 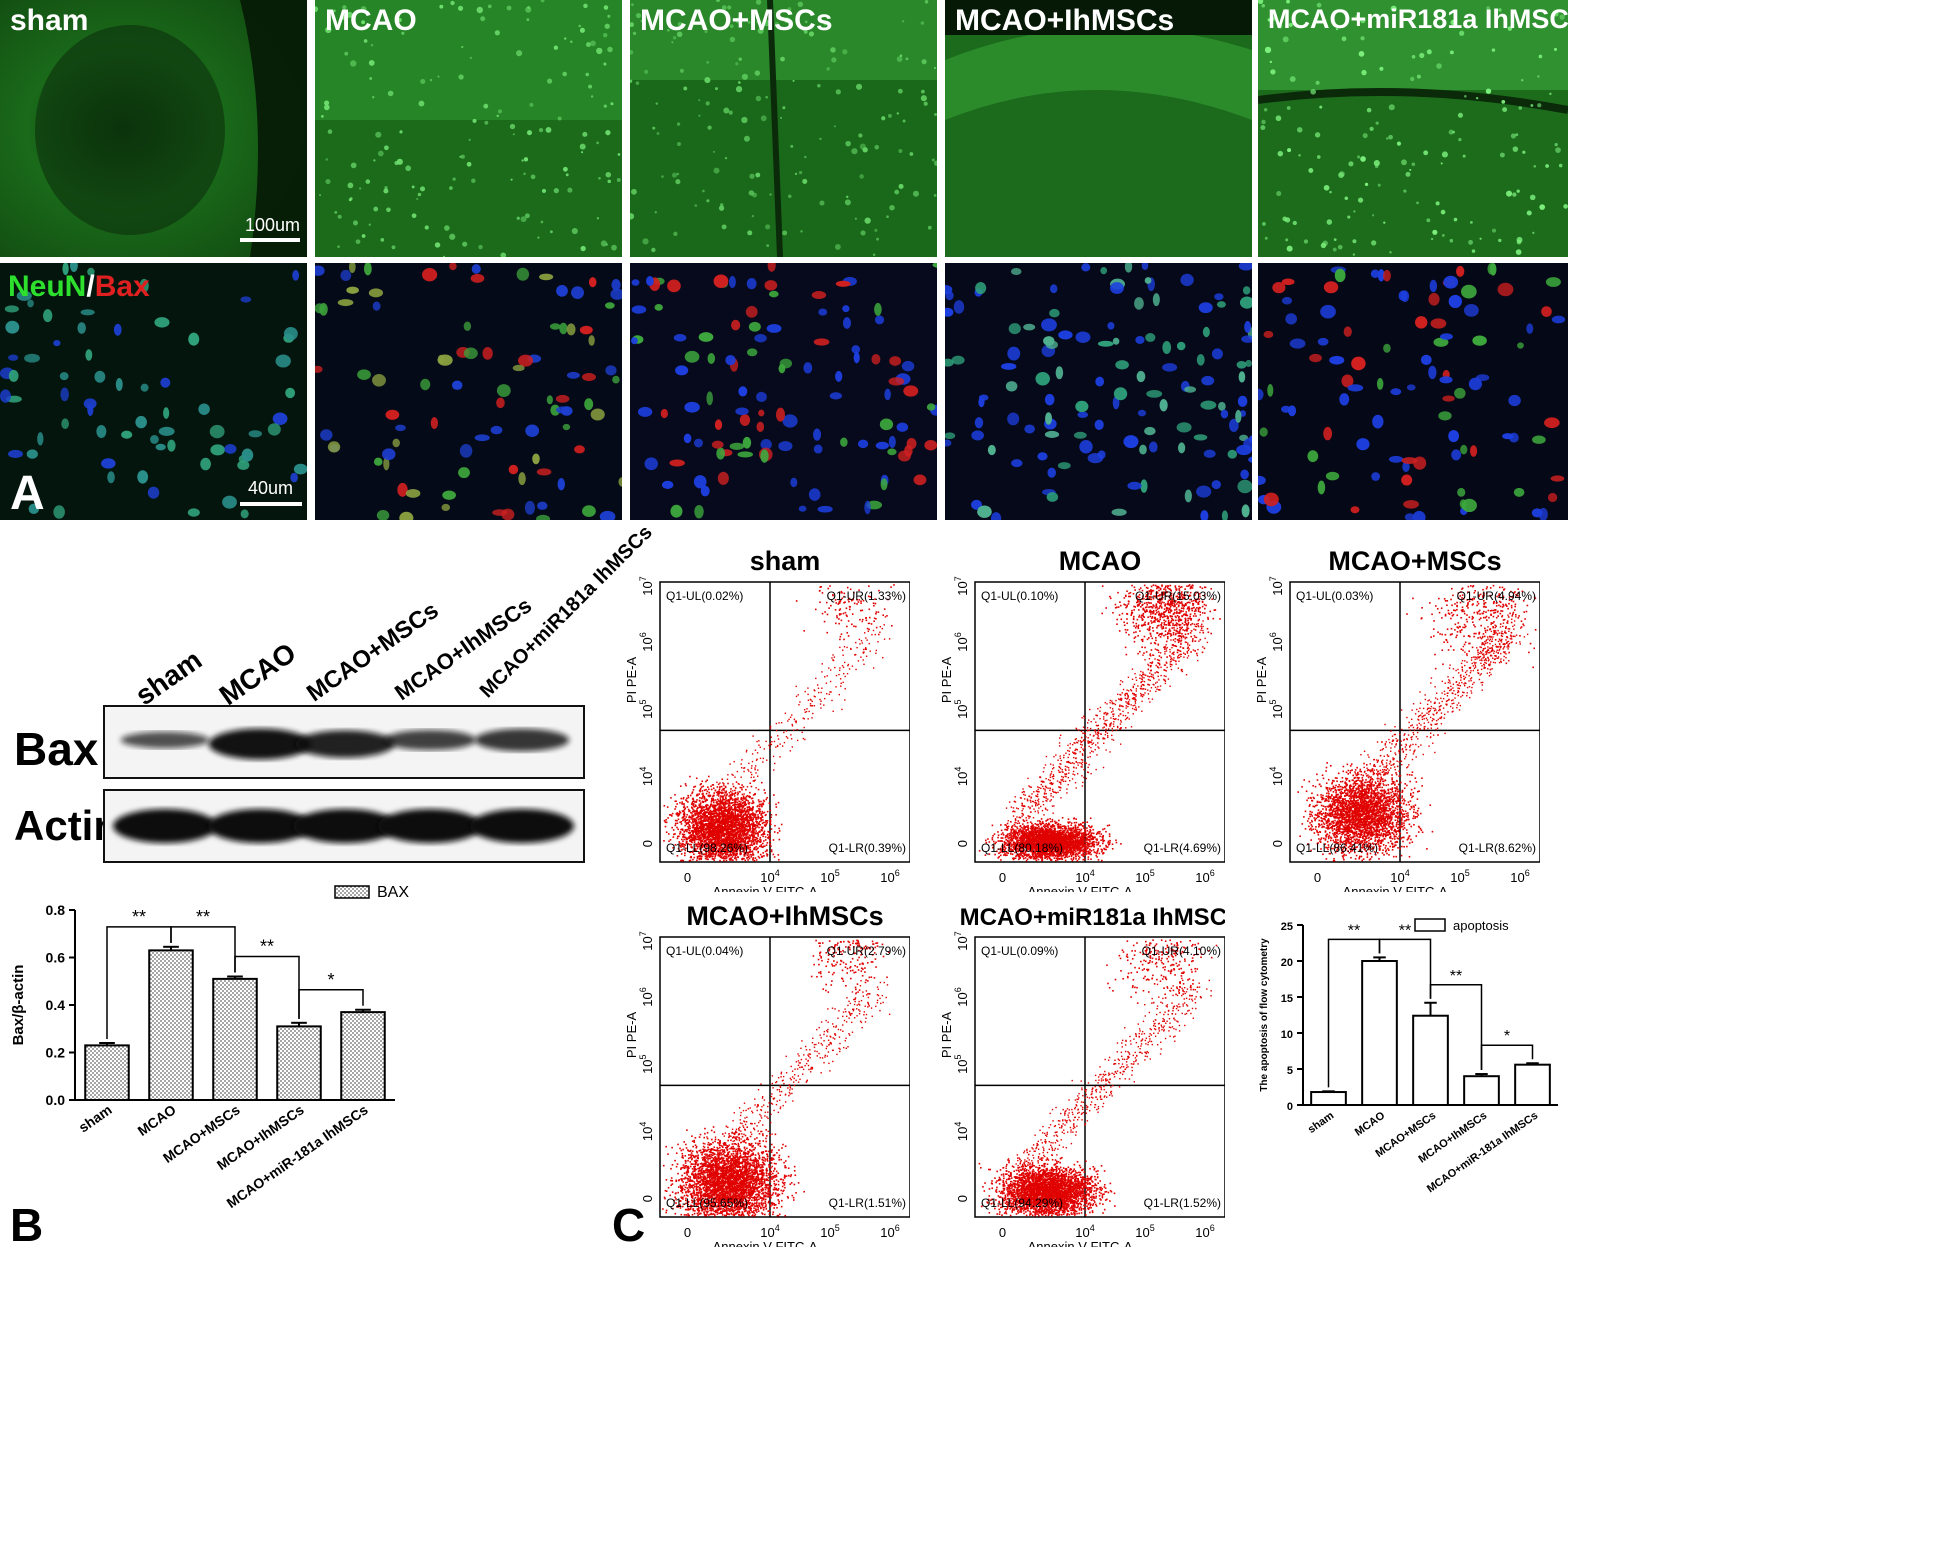 I want to click on micro-bottom-mcao-ihmscs, so click(x=1098, y=391).